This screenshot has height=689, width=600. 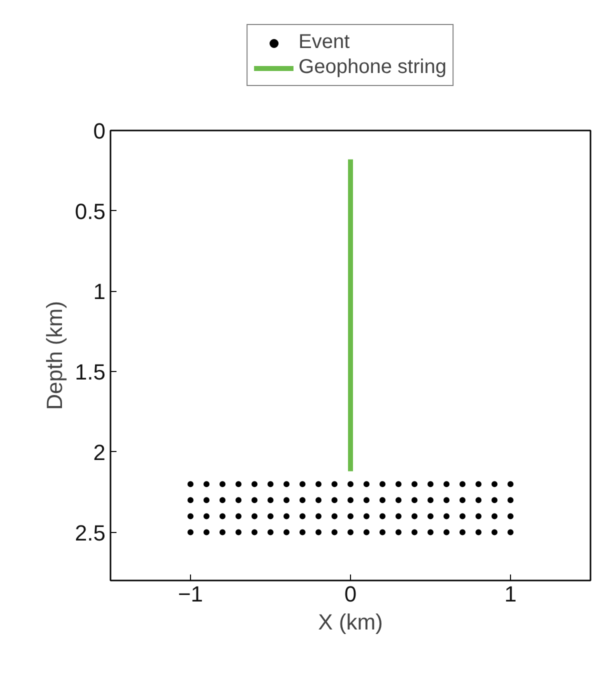 What do you see at coordinates (510, 594) in the screenshot?
I see `x-tick-label: 1` at bounding box center [510, 594].